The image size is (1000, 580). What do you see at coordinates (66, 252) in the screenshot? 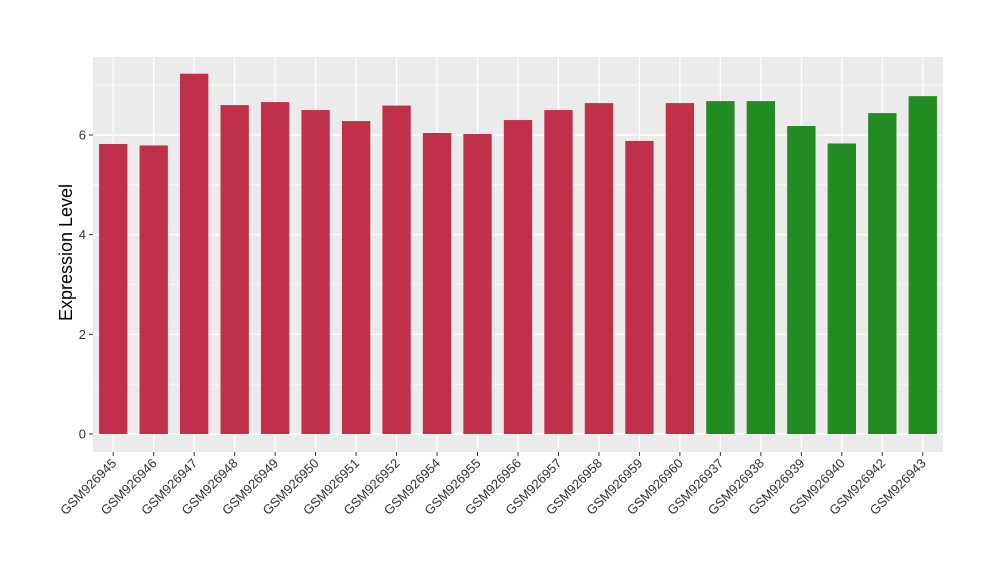
I see `y-axis-title: Expression Level` at bounding box center [66, 252].